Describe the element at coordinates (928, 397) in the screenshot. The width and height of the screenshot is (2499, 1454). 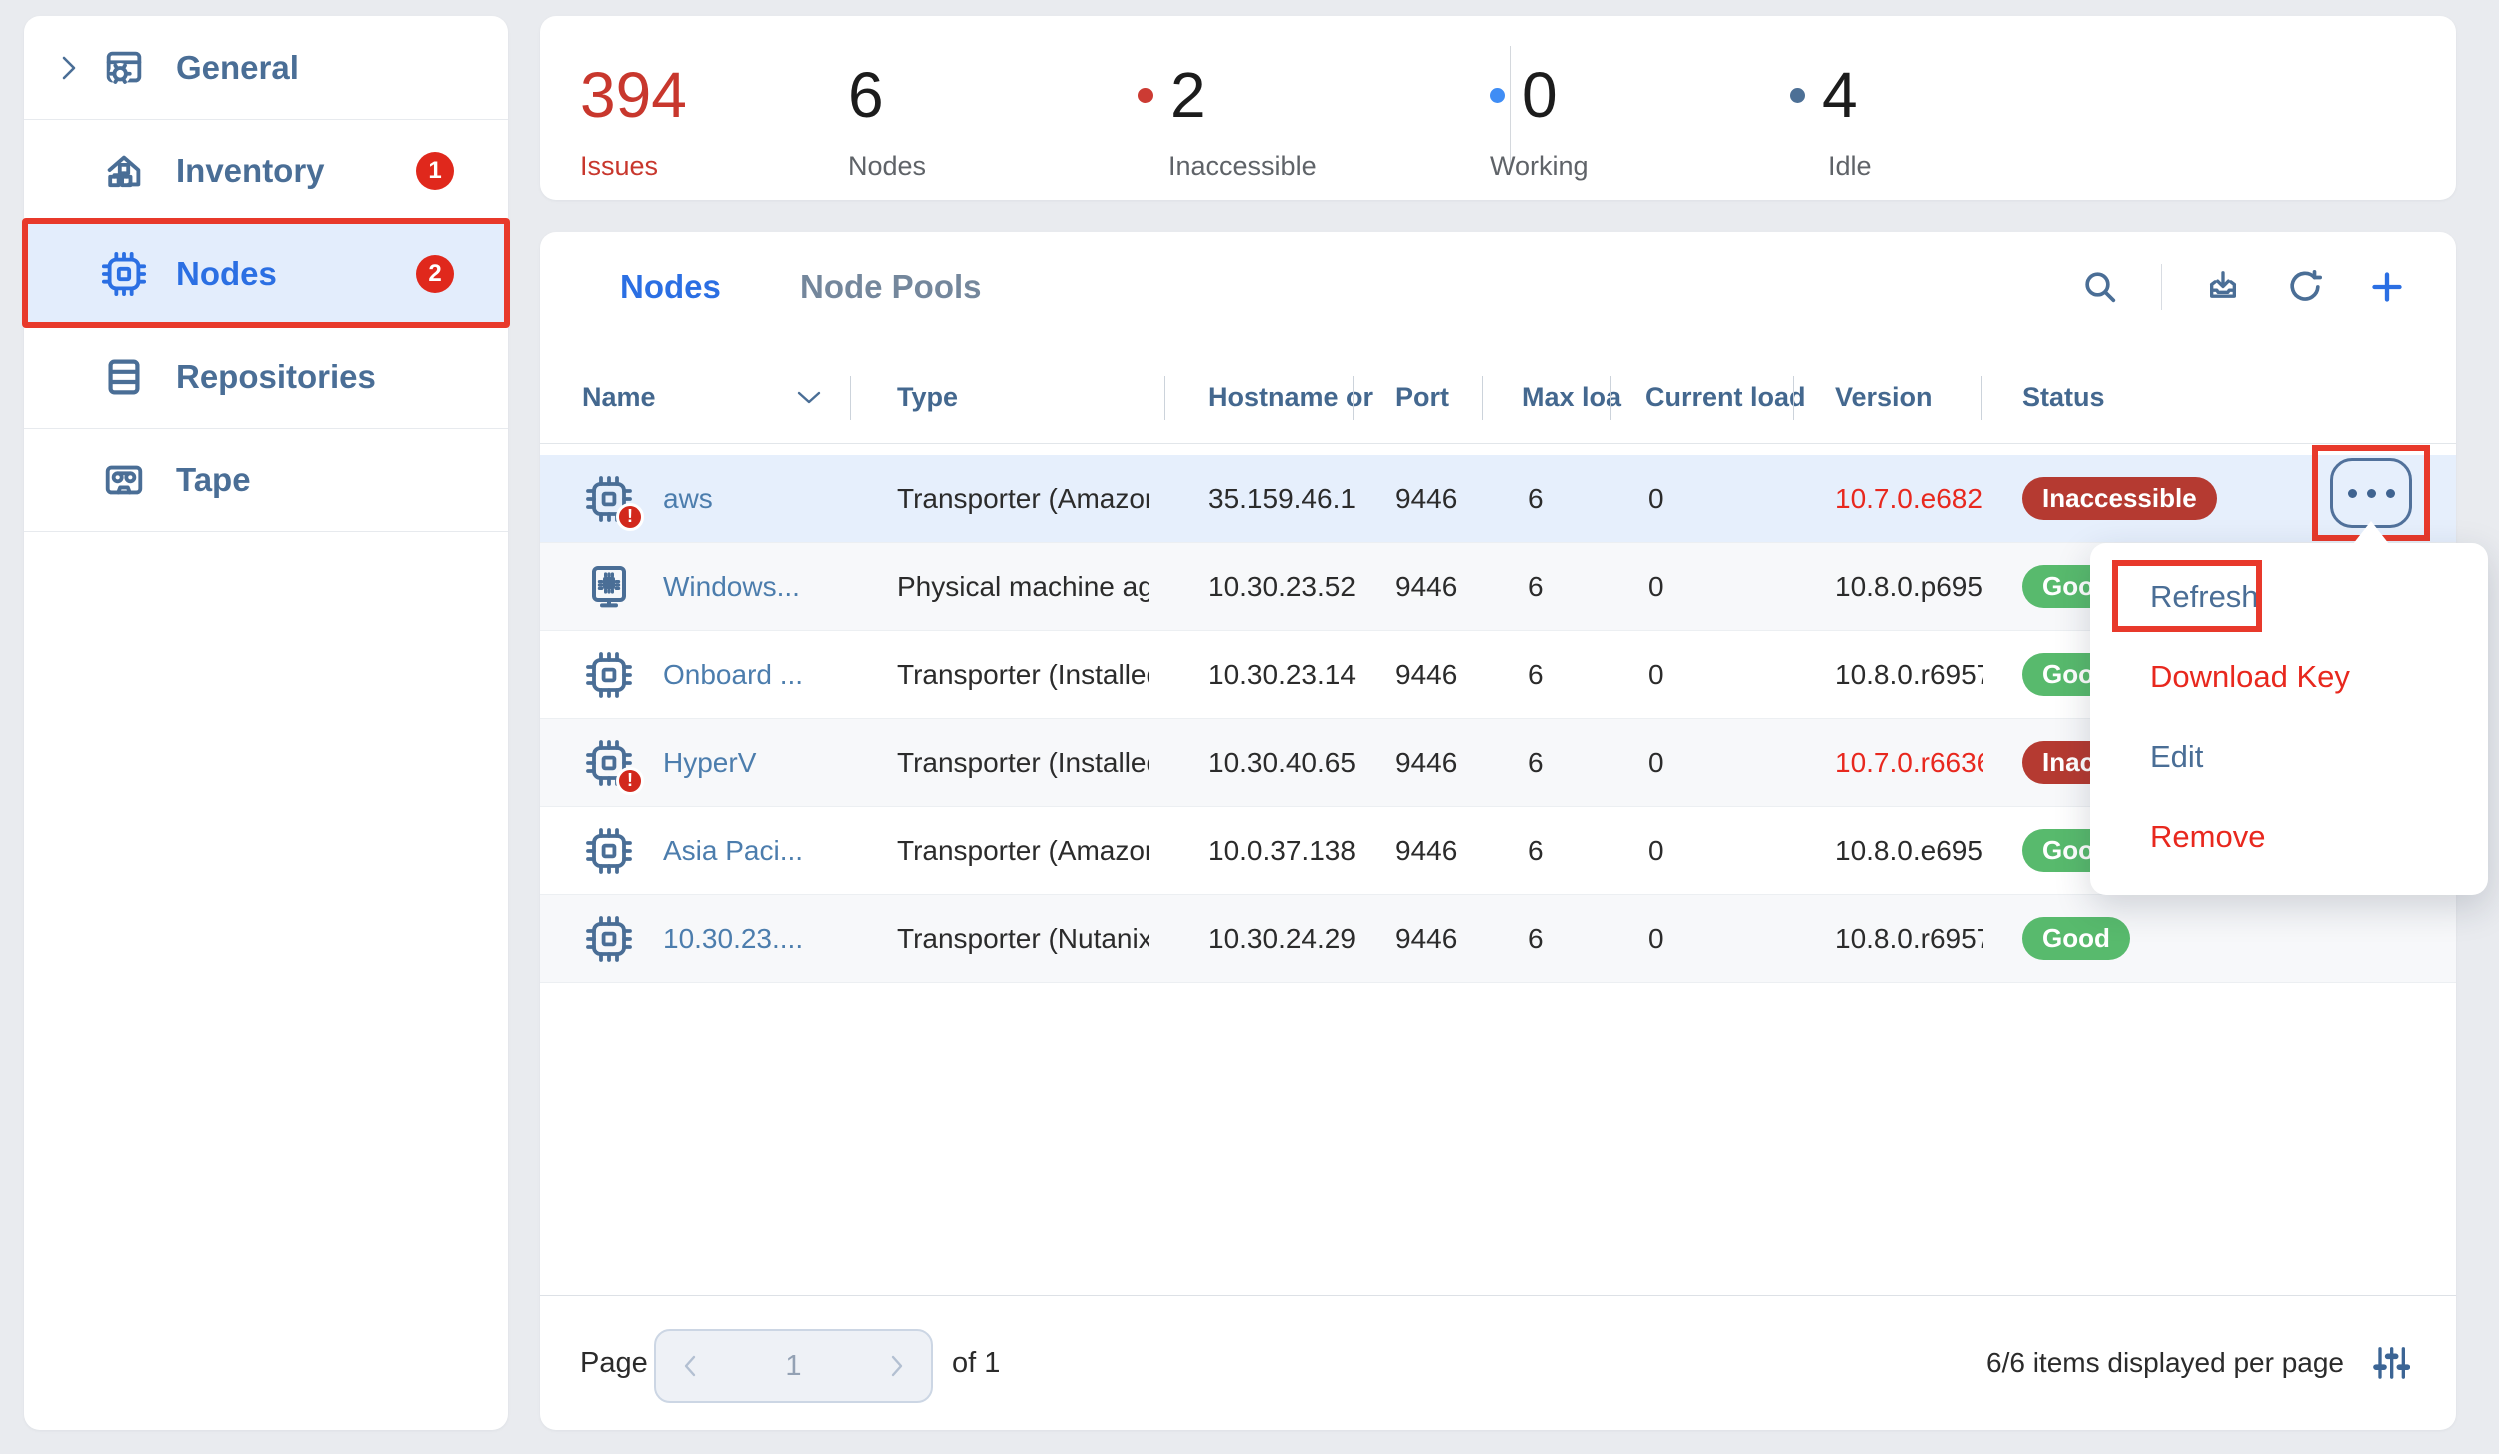
I see `col-header-type: Type` at that location.